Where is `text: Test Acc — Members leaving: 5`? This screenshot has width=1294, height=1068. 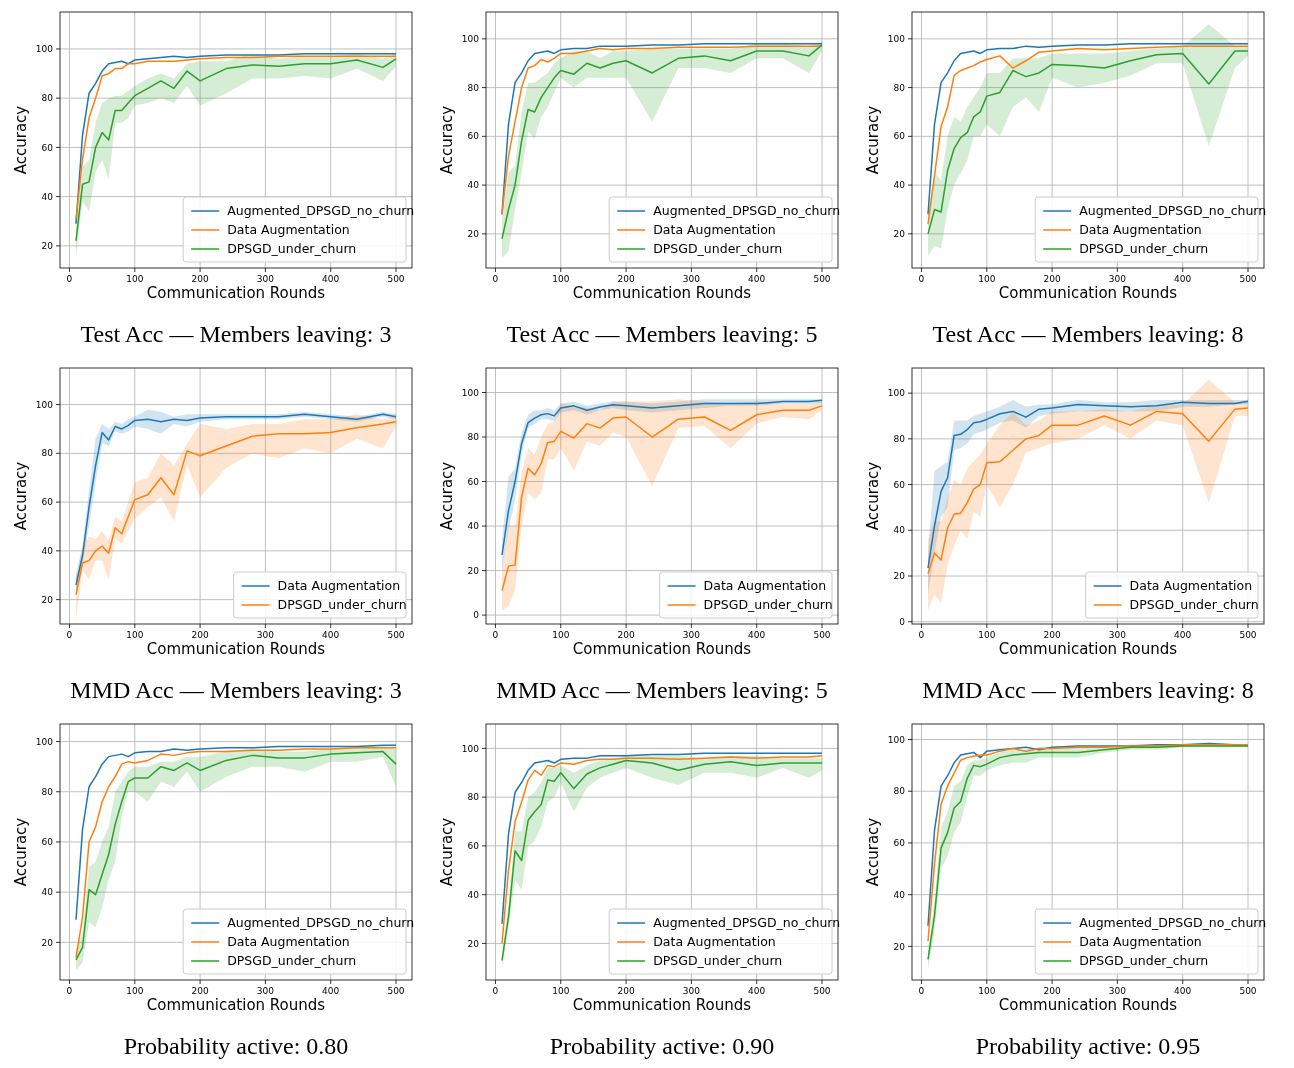 text: Test Acc — Members leaving: 5 is located at coordinates (662, 334).